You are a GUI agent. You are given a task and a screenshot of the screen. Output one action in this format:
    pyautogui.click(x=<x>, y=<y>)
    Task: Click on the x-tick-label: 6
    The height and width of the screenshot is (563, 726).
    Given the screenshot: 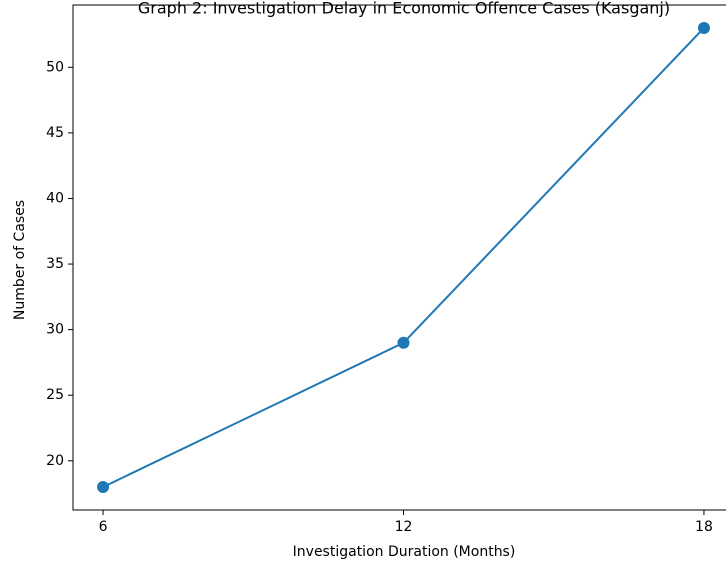 What is the action you would take?
    pyautogui.click(x=103, y=527)
    